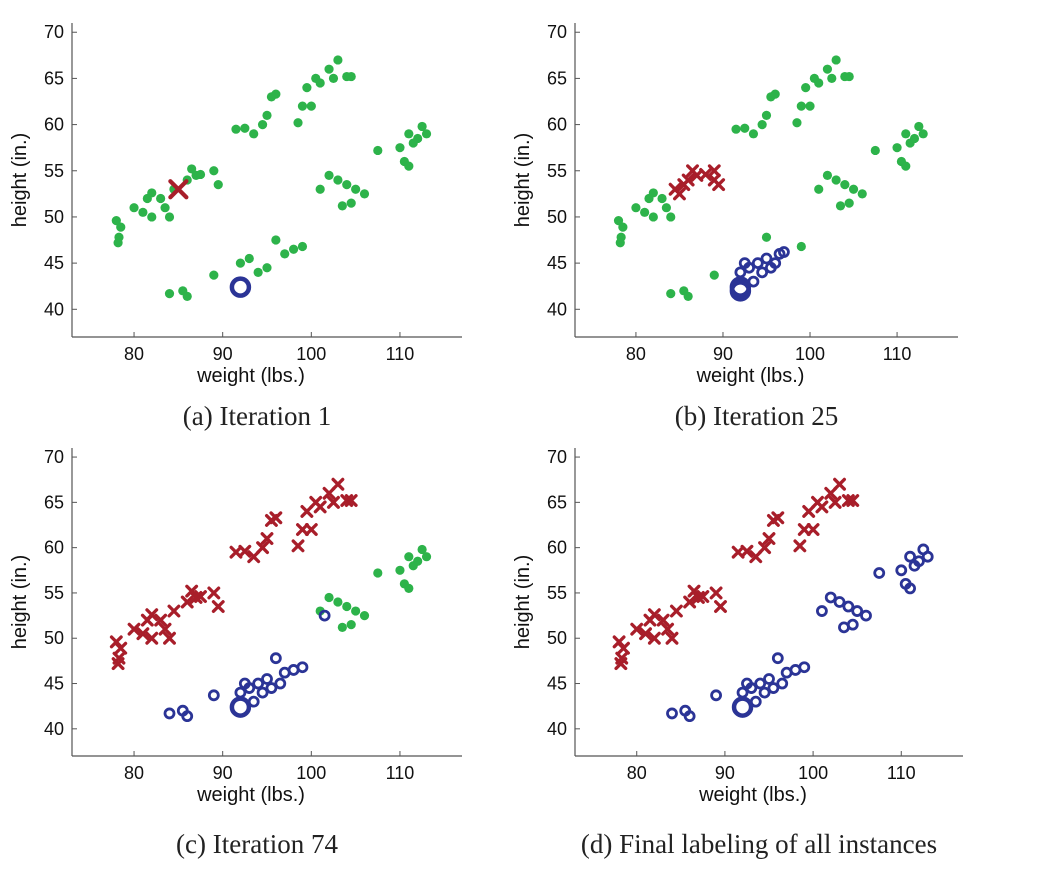 The image size is (1042, 886). I want to click on panel-caption: (c) Iteration 74, so click(257, 844).